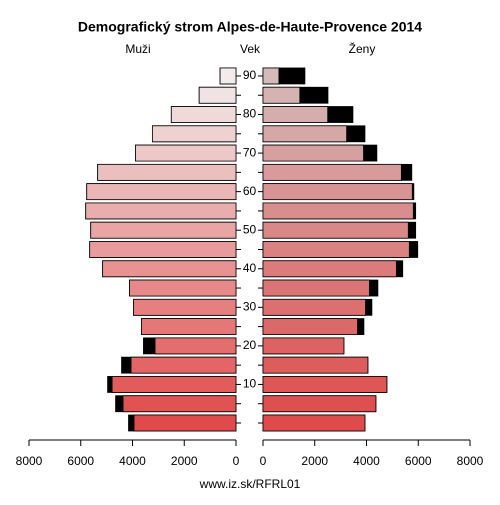  Describe the element at coordinates (250, 191) in the screenshot. I see `y-tick-label: 60` at that location.